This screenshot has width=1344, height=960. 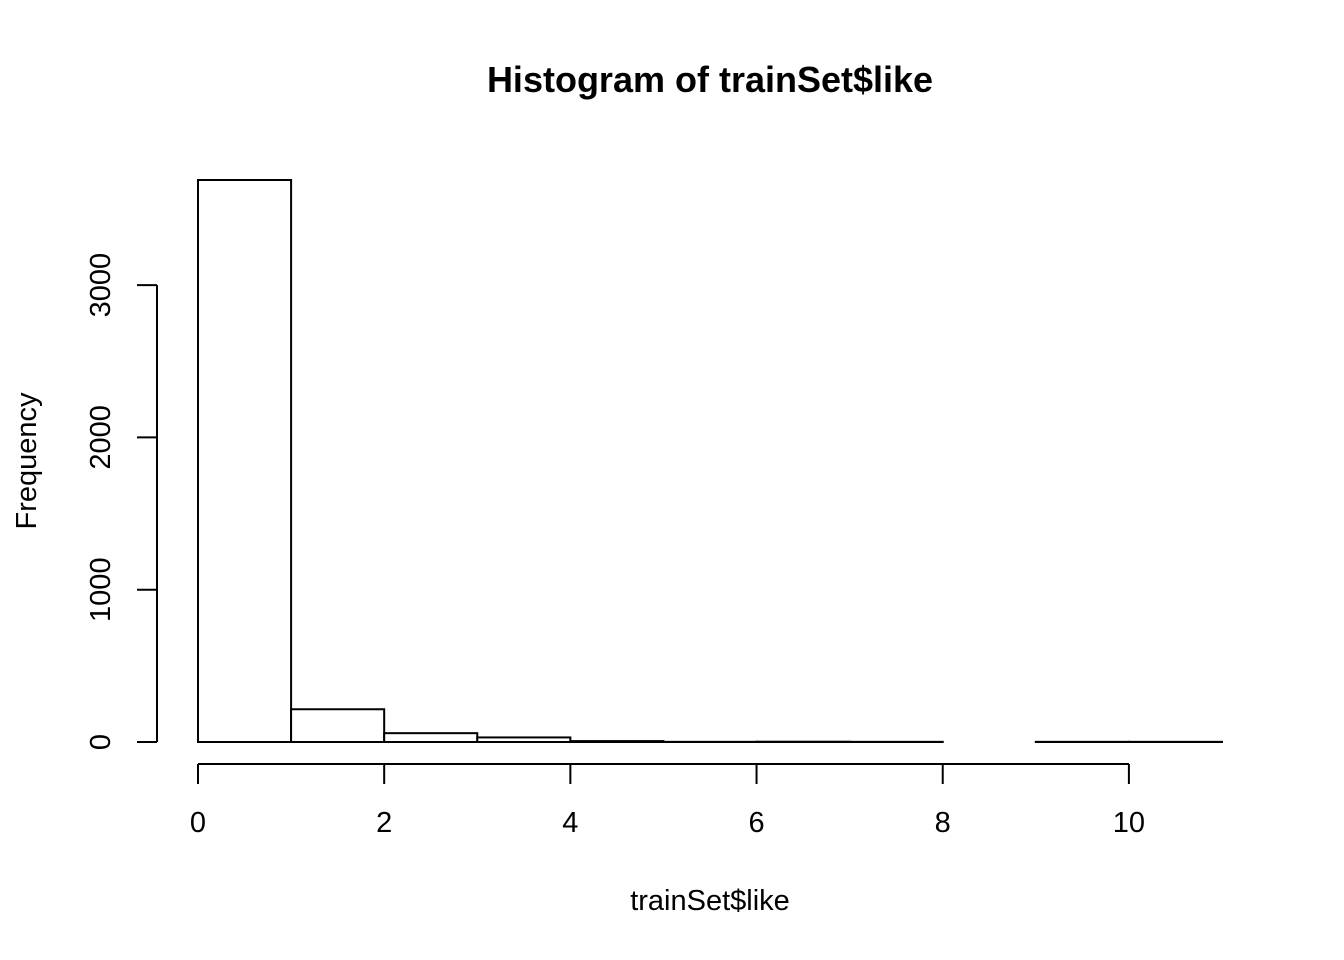 What do you see at coordinates (101, 589) in the screenshot?
I see `y-tick-label-1: 1000` at bounding box center [101, 589].